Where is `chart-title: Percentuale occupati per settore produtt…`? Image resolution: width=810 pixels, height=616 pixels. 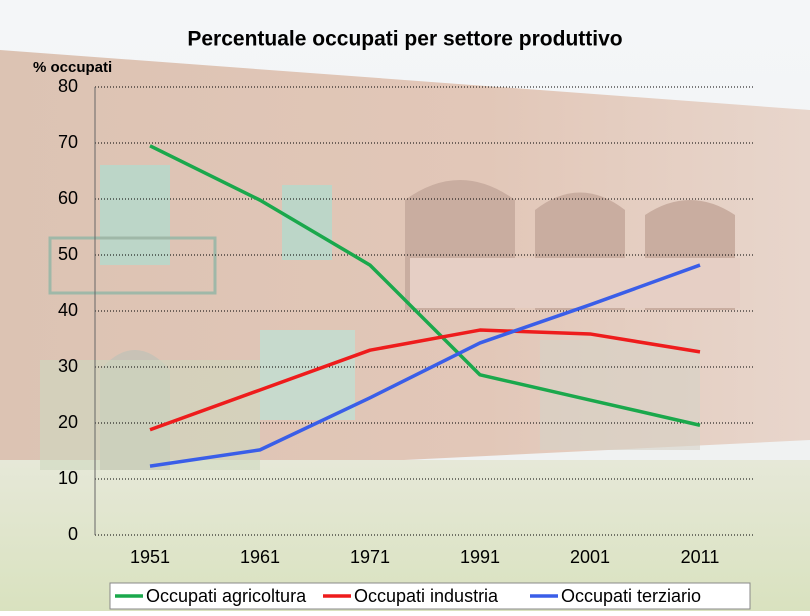
chart-title: Percentuale occupati per settore produtt… is located at coordinates (404, 39).